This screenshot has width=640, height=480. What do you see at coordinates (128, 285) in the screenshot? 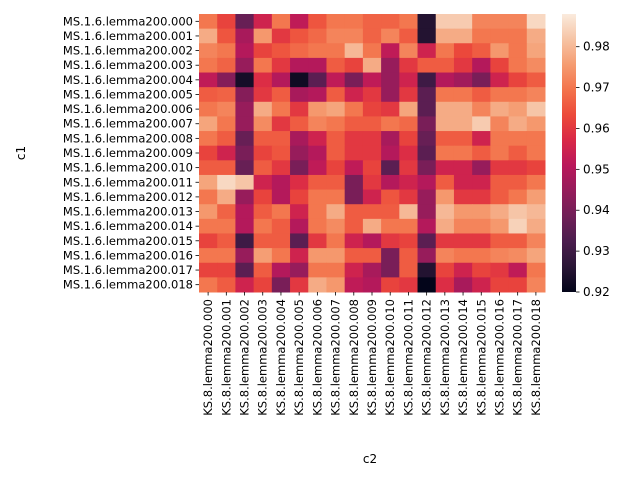
I see `row-label: MS.1.6.lemma200.018` at bounding box center [128, 285].